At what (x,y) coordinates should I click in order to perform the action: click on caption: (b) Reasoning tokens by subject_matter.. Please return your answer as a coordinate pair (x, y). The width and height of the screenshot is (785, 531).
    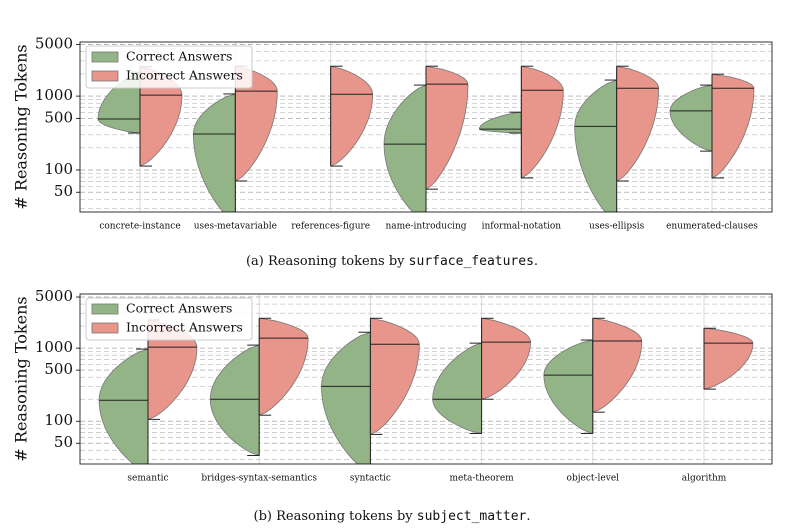
    Looking at the image, I should click on (392, 516).